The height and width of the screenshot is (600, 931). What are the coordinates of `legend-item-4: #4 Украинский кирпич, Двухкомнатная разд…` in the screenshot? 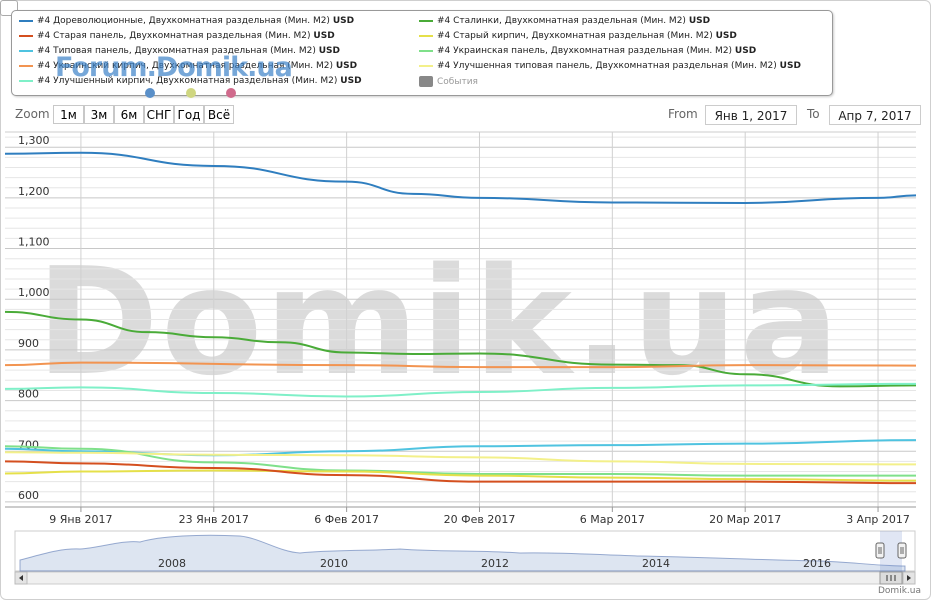 It's located at (188, 66).